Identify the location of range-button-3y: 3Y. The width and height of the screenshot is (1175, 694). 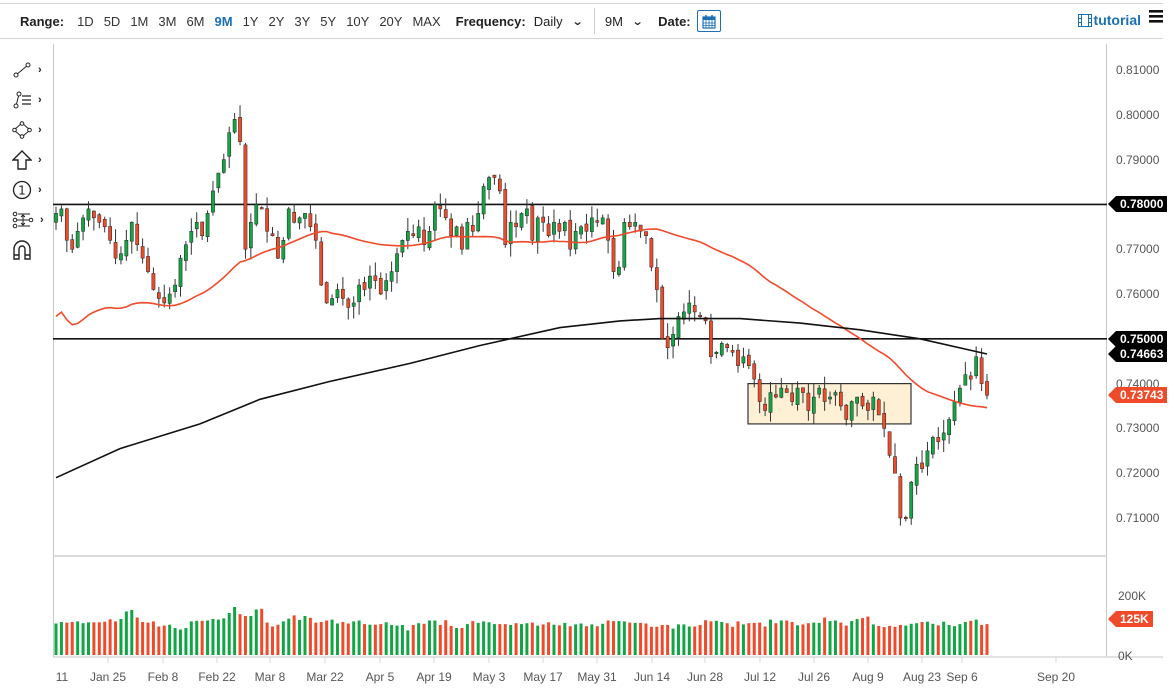
(302, 21).